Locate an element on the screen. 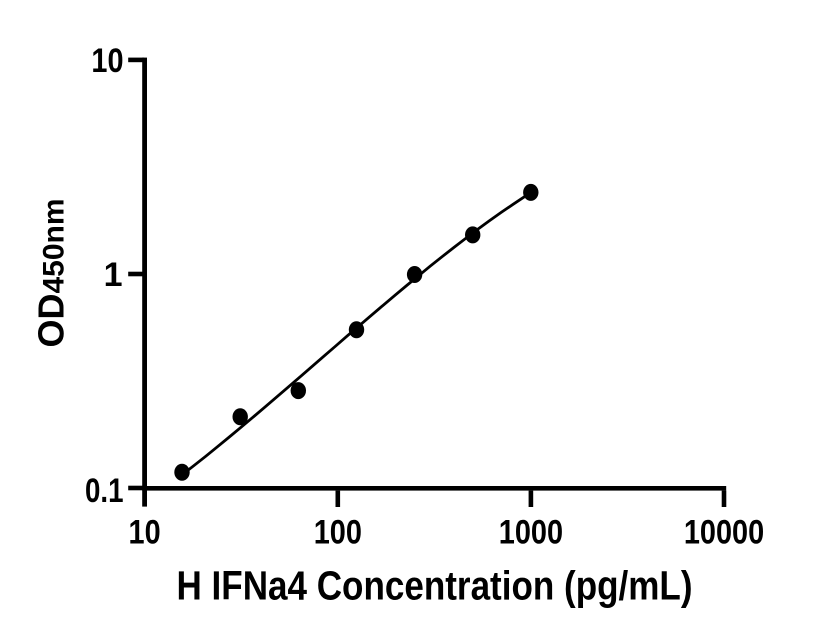 The height and width of the screenshot is (640, 816). svg-text: OD450nm is located at coordinates (51, 272).